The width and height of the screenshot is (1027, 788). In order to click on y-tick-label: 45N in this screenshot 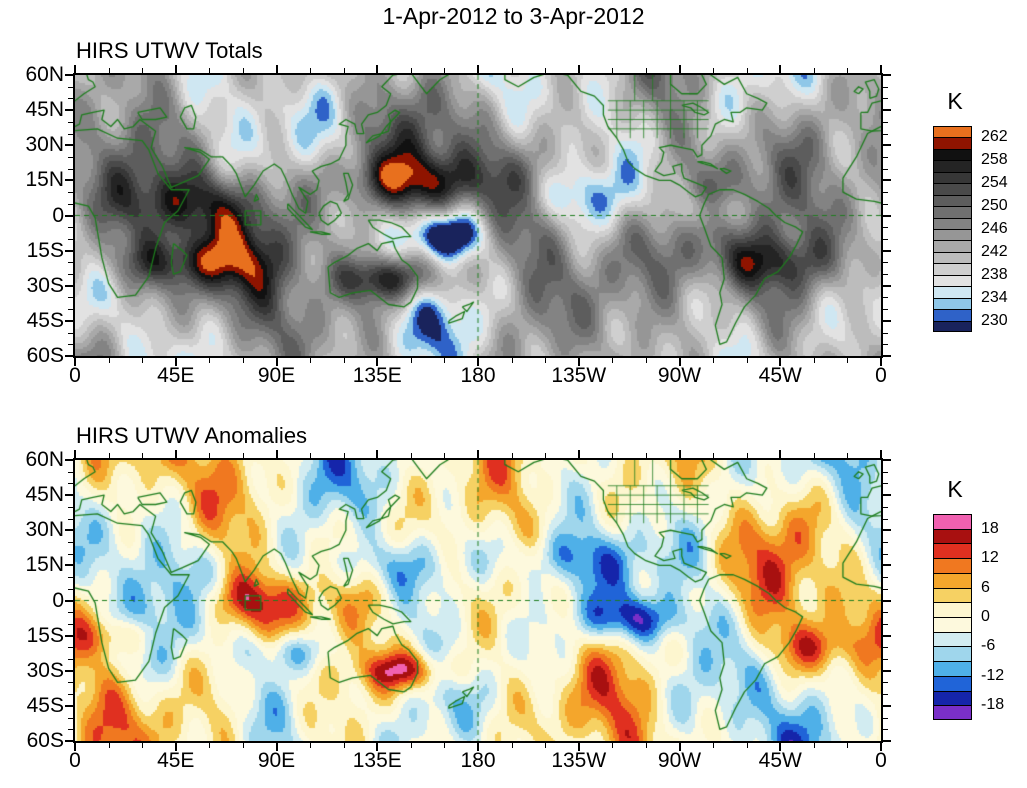, I will do `click(44, 110)`.